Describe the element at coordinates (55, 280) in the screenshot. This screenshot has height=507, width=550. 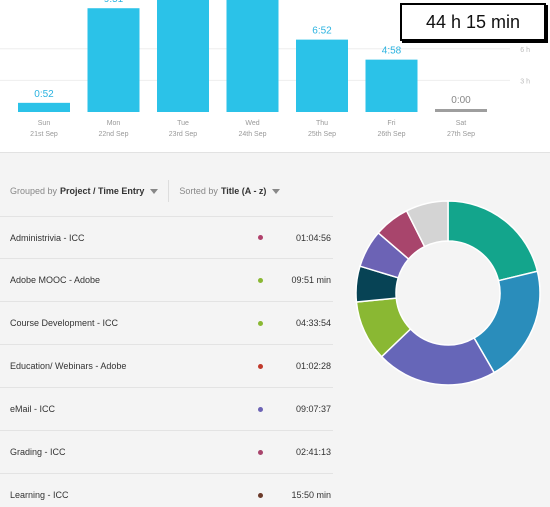
I see `entry-name: Adobe MOOC - Adobe` at that location.